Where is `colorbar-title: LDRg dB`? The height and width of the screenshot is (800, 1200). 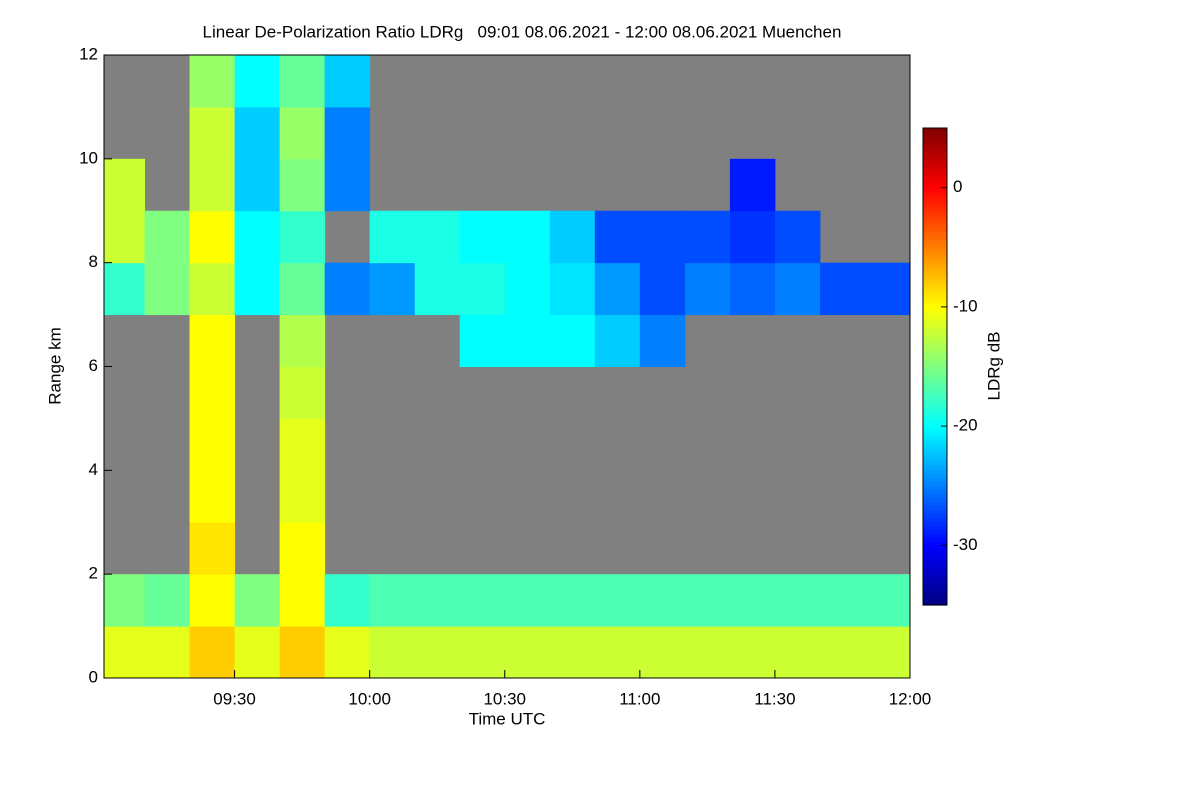 colorbar-title: LDRg dB is located at coordinates (993, 366).